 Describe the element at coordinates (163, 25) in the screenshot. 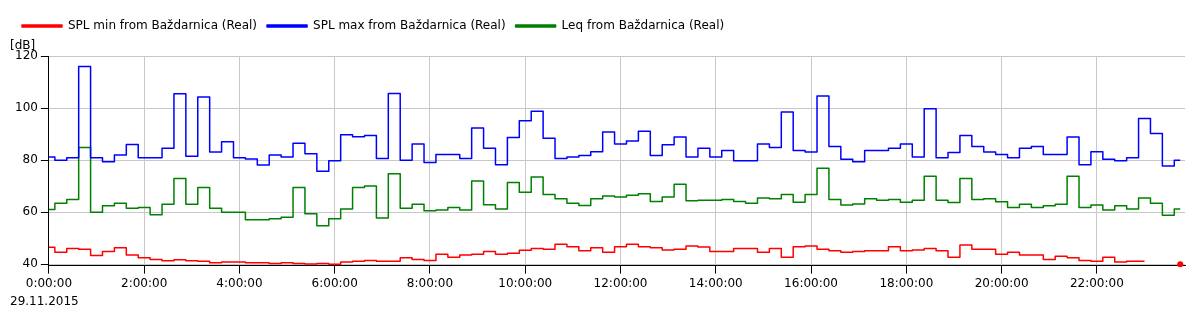

I see `legend-label: SPL min from Baždarnica (Real)` at that location.